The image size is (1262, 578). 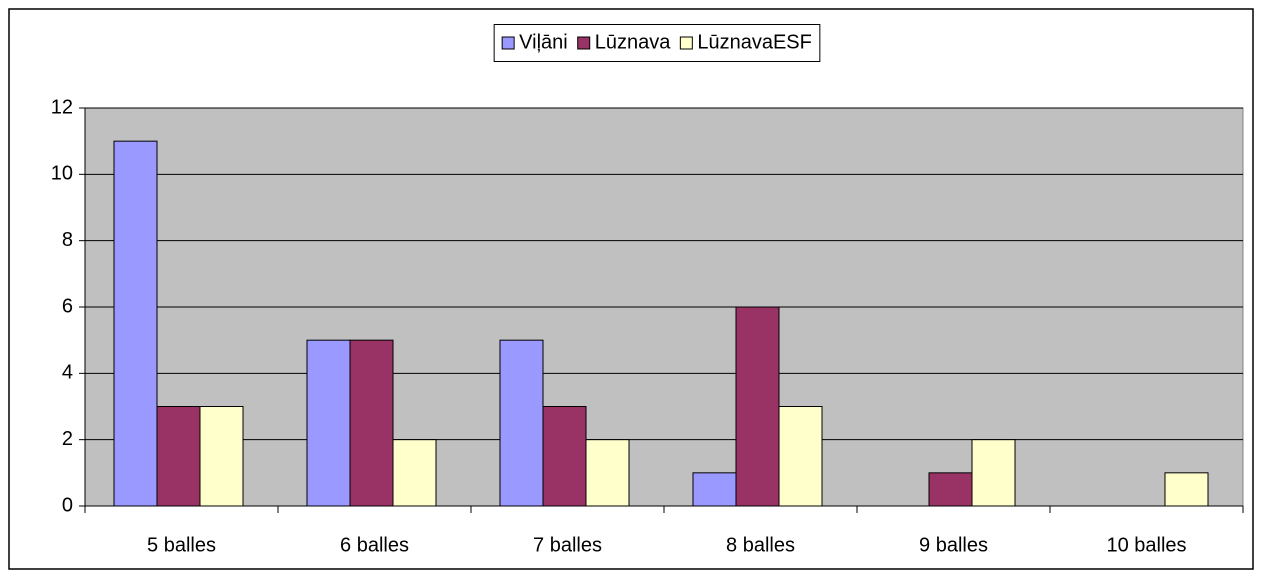 What do you see at coordinates (67, 240) in the screenshot?
I see `y-tick-label: 8` at bounding box center [67, 240].